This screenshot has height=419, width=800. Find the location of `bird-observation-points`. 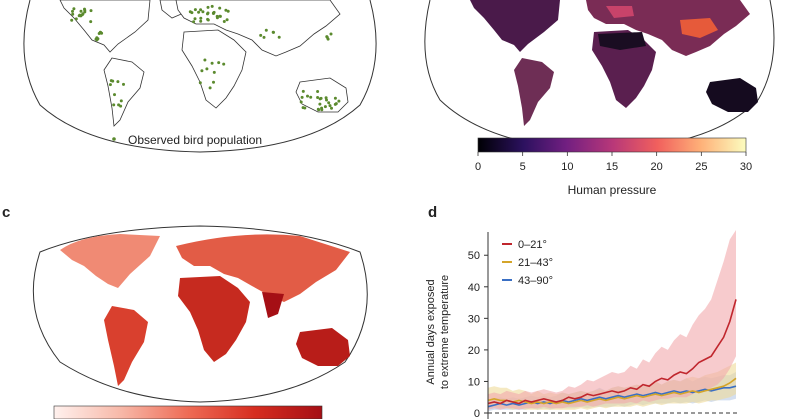

bird-observation-points is located at coordinates (205, 58).